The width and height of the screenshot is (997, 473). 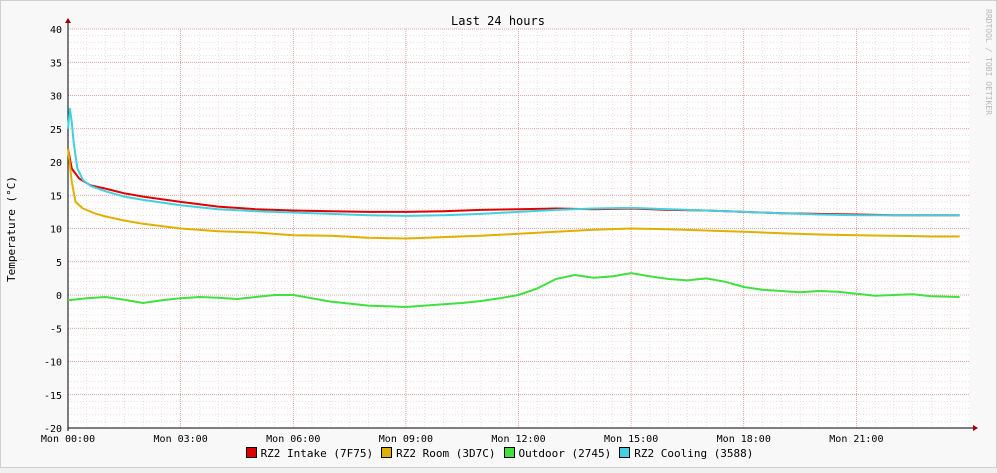 What do you see at coordinates (59, 263) in the screenshot?
I see `y-tick-label: 5` at bounding box center [59, 263].